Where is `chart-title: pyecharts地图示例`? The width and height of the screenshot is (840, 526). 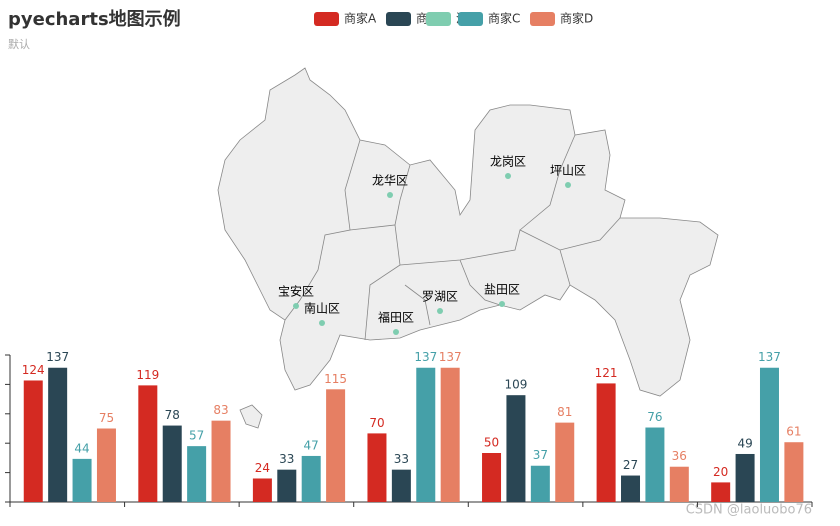 chart-title: pyecharts地图示例 is located at coordinates (94, 19).